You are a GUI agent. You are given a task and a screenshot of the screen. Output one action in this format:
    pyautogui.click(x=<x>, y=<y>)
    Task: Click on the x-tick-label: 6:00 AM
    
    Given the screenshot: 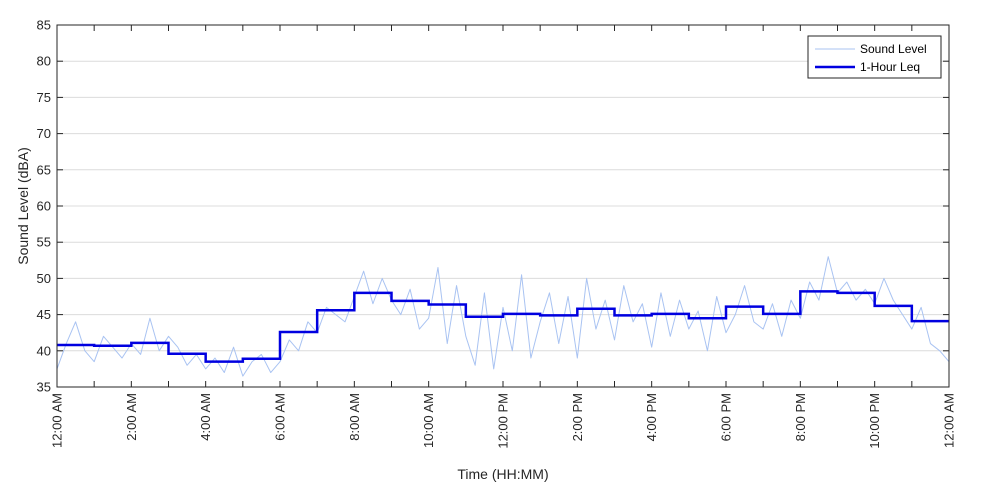 What is the action you would take?
    pyautogui.click(x=280, y=417)
    